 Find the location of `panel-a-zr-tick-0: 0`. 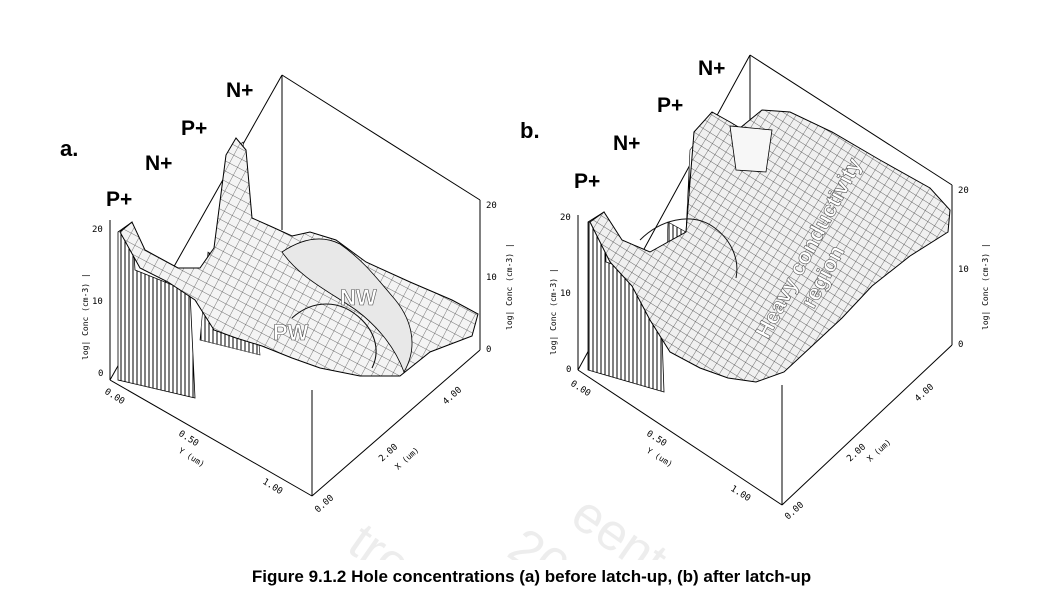

panel-a-zr-tick-0: 0 is located at coordinates (488, 350).